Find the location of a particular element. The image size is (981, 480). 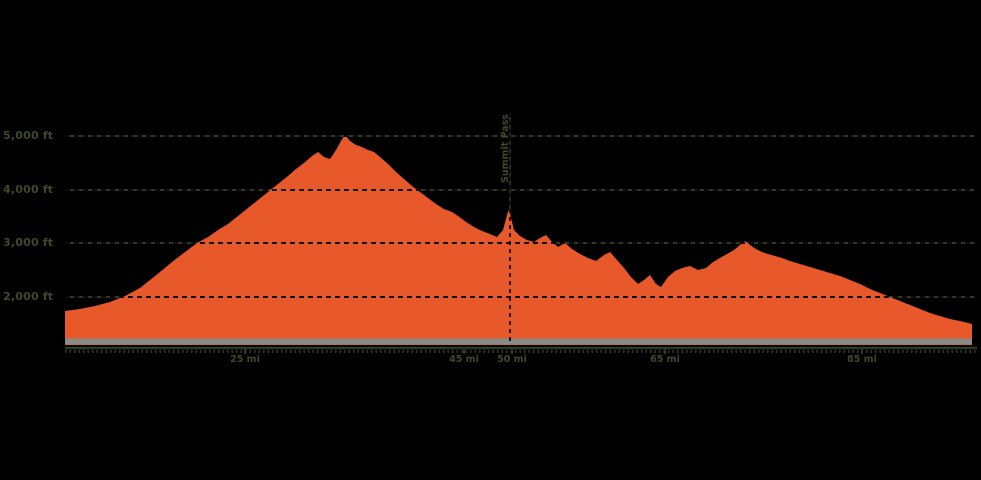

marker-waypoint-label: Summit Pass is located at coordinates (505, 148).